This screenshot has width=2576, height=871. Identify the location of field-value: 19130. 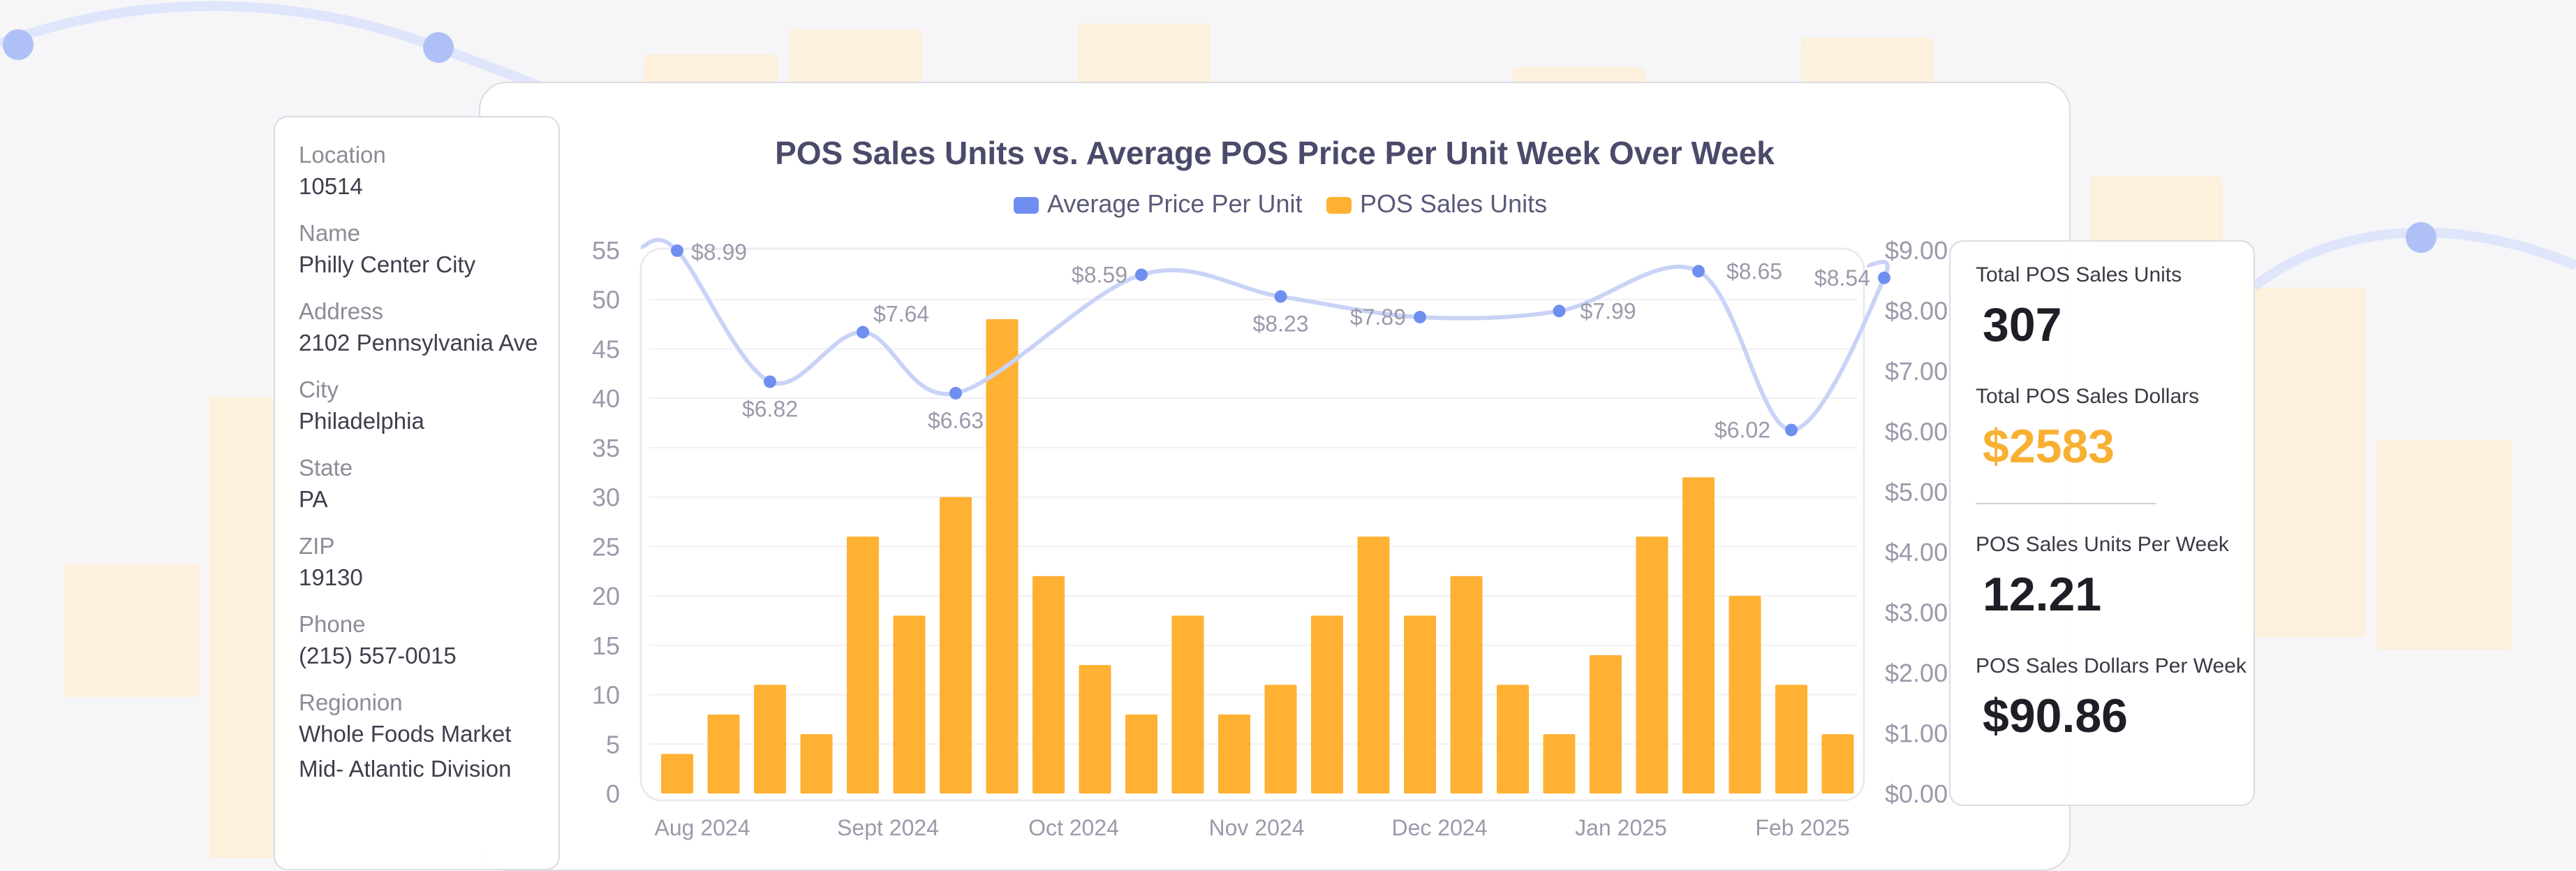
(331, 577).